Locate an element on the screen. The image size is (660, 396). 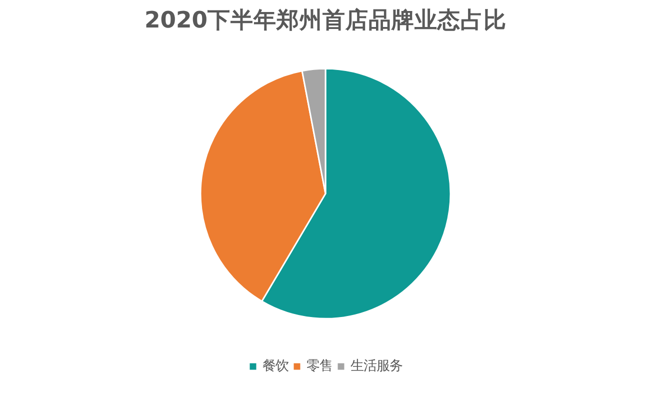
legend-label: 生活服务 is located at coordinates (376, 366).